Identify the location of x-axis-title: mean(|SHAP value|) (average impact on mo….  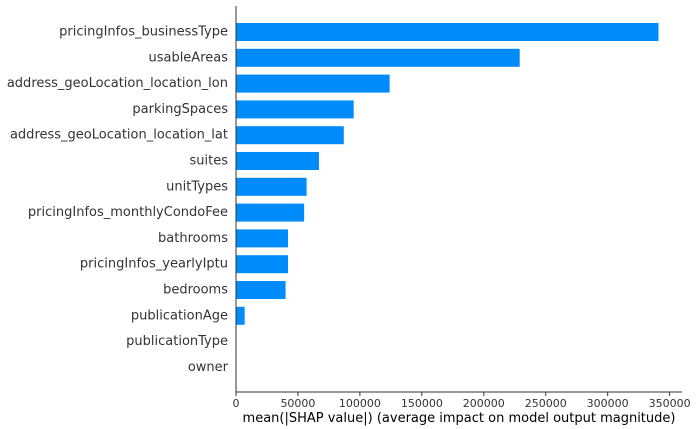
(459, 418).